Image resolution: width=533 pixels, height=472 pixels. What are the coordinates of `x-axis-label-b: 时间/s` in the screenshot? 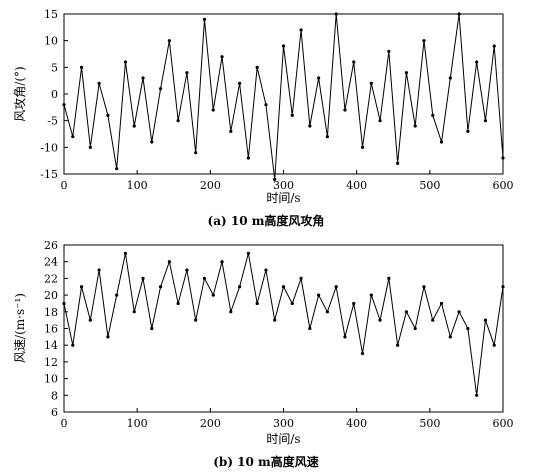 It's located at (283, 439).